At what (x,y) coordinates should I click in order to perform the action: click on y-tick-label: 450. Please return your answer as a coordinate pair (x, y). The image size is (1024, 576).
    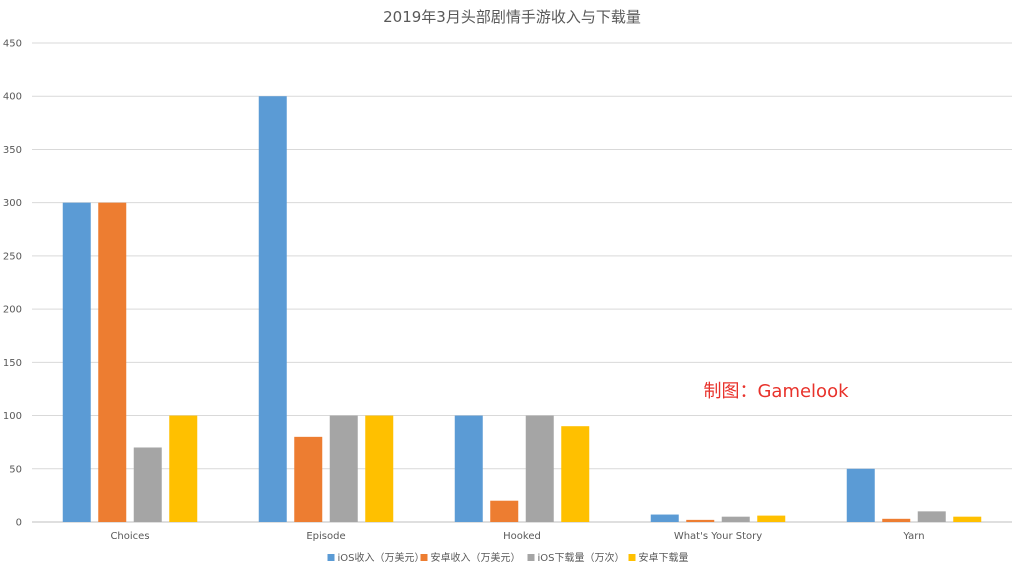
    Looking at the image, I should click on (12, 44).